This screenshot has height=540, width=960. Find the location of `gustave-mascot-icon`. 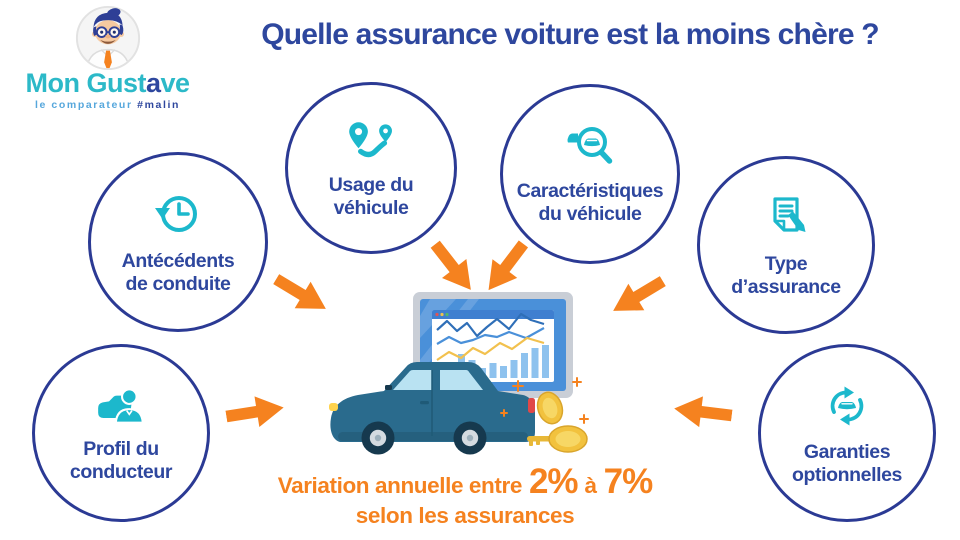

gustave-mascot-icon is located at coordinates (107, 38).